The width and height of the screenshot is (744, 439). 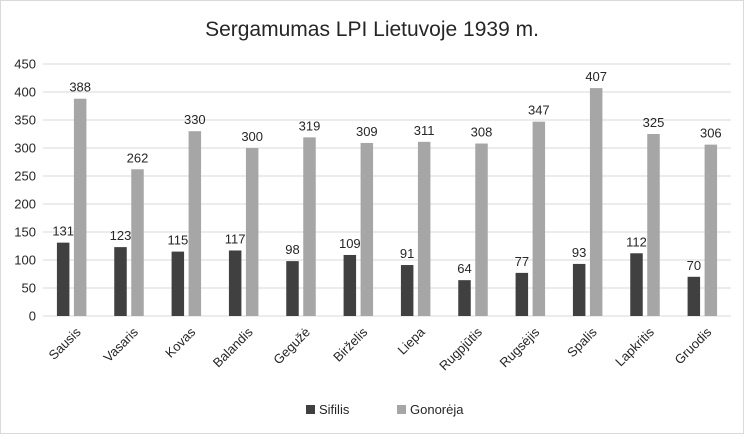 What do you see at coordinates (138, 157) in the screenshot?
I see `data-label: 262` at bounding box center [138, 157].